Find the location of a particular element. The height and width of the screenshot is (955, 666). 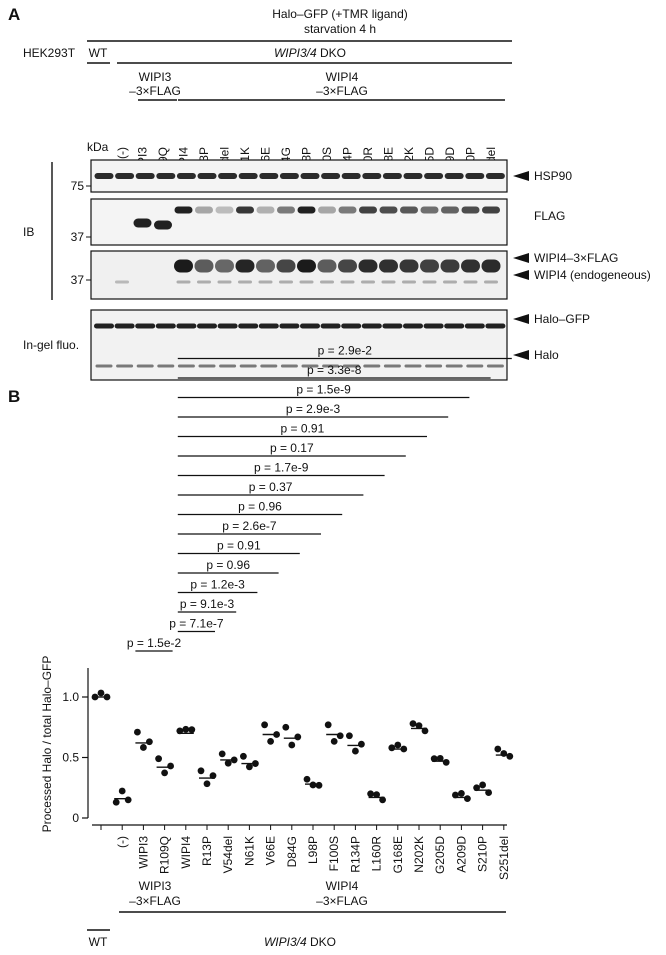

x-tick-label: A209D is located at coordinates (461, 854).